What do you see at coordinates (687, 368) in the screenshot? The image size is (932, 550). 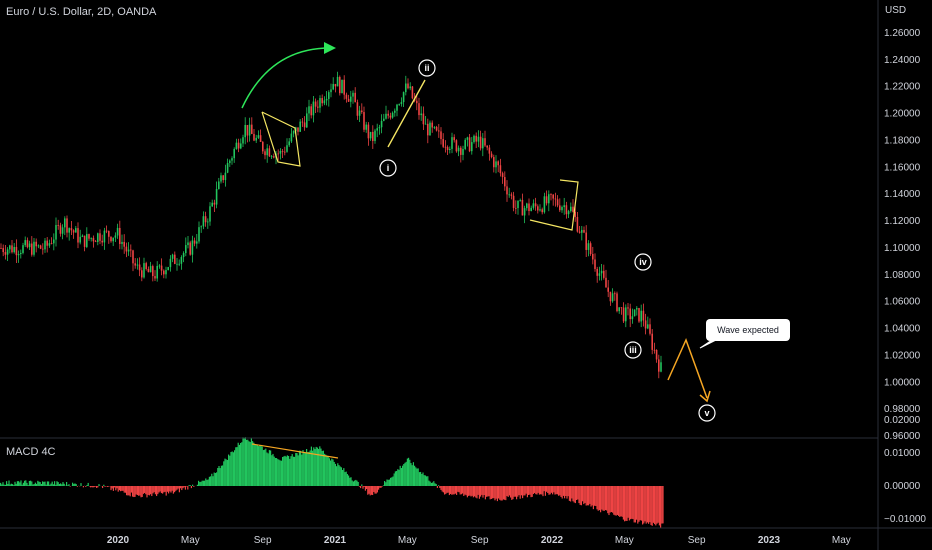 I see `projected-wave-path` at bounding box center [687, 368].